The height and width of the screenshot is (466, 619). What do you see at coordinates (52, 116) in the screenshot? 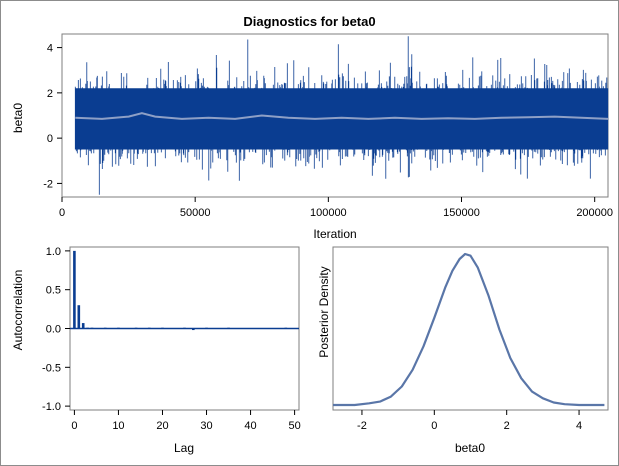
I see `trace-y-axis: -2 0 2 4` at bounding box center [52, 116].